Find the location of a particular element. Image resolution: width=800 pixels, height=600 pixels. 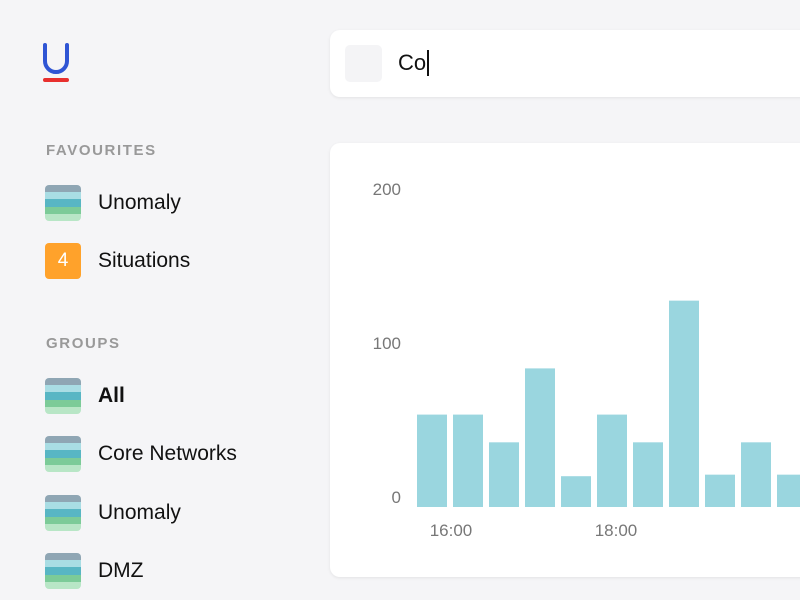

item-label: Situations is located at coordinates (144, 260).